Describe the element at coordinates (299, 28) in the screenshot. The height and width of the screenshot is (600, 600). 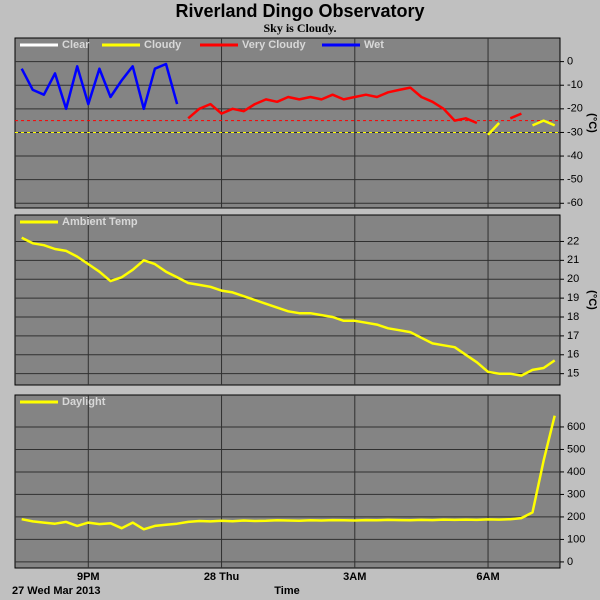
I see `chart-subtitle: Sky is Cloudy.` at that location.